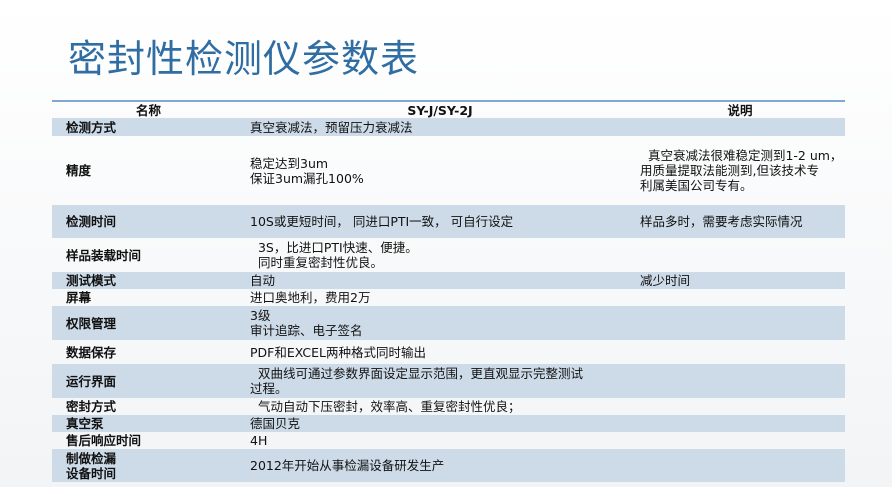 The width and height of the screenshot is (892, 487). I want to click on table-cell: 屏幕, so click(156, 297).